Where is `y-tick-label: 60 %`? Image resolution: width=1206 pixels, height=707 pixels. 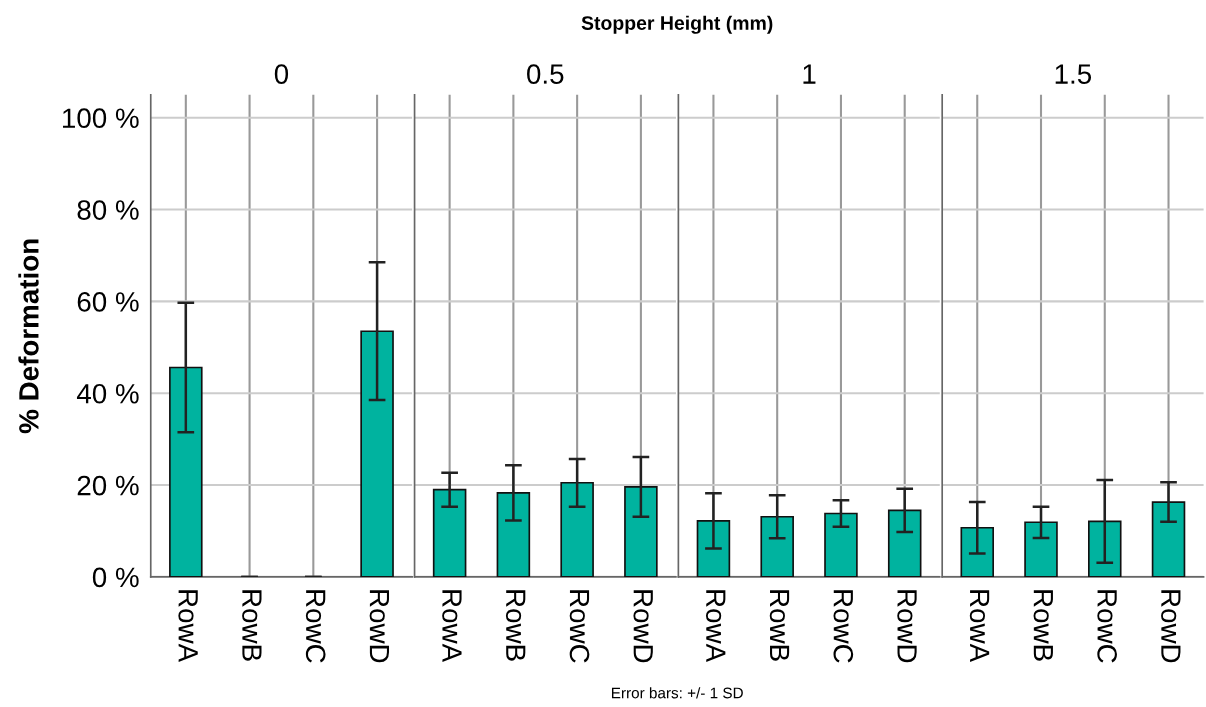 y-tick-label: 60 % is located at coordinates (108, 302).